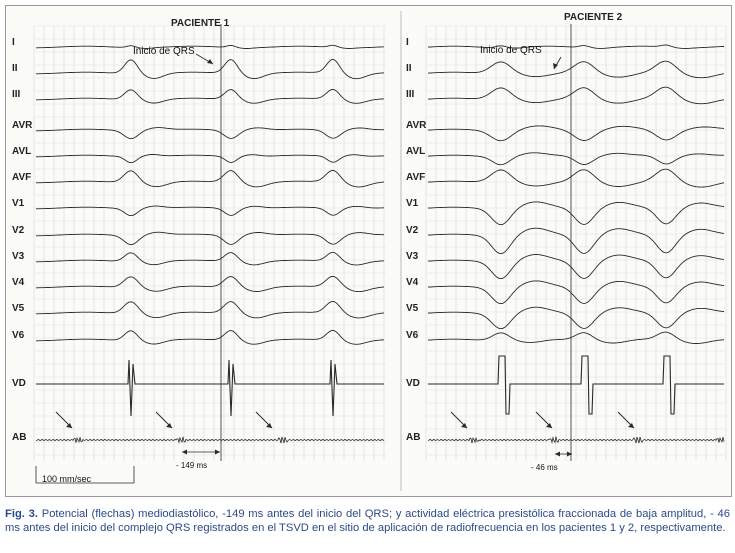  What do you see at coordinates (18, 230) in the screenshot?
I see `panel-1-lead-label-v2: V2` at bounding box center [18, 230].